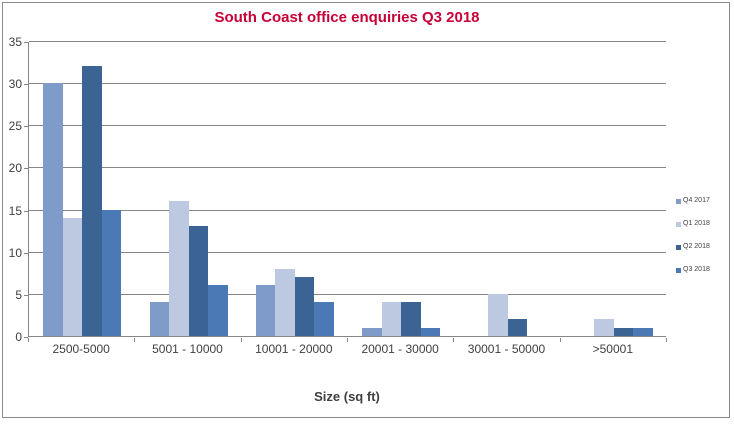 This screenshot has height=425, width=734. What do you see at coordinates (604, 327) in the screenshot?
I see `bar-q1-2018-cat5` at bounding box center [604, 327].